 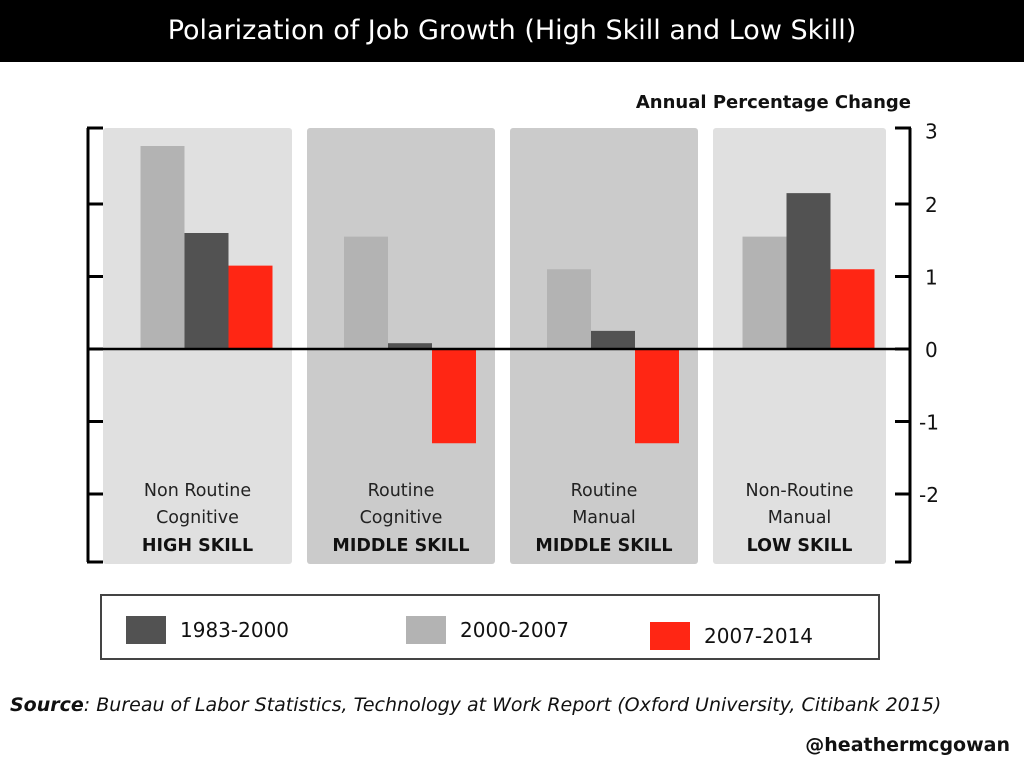 What do you see at coordinates (800, 491) in the screenshot?
I see `category-label: Non-Routine` at bounding box center [800, 491].